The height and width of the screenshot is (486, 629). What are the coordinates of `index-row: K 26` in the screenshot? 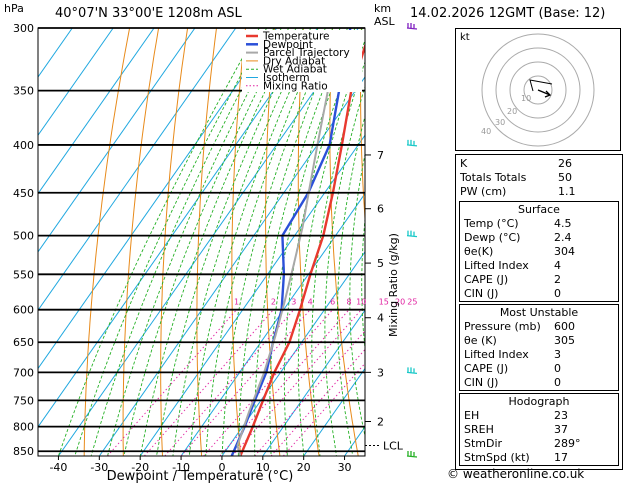 It's located at (516, 163).